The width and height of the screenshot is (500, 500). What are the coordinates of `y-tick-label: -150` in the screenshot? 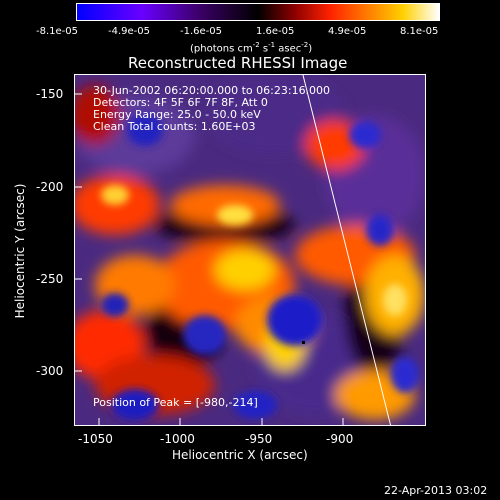 It's located at (50, 94).